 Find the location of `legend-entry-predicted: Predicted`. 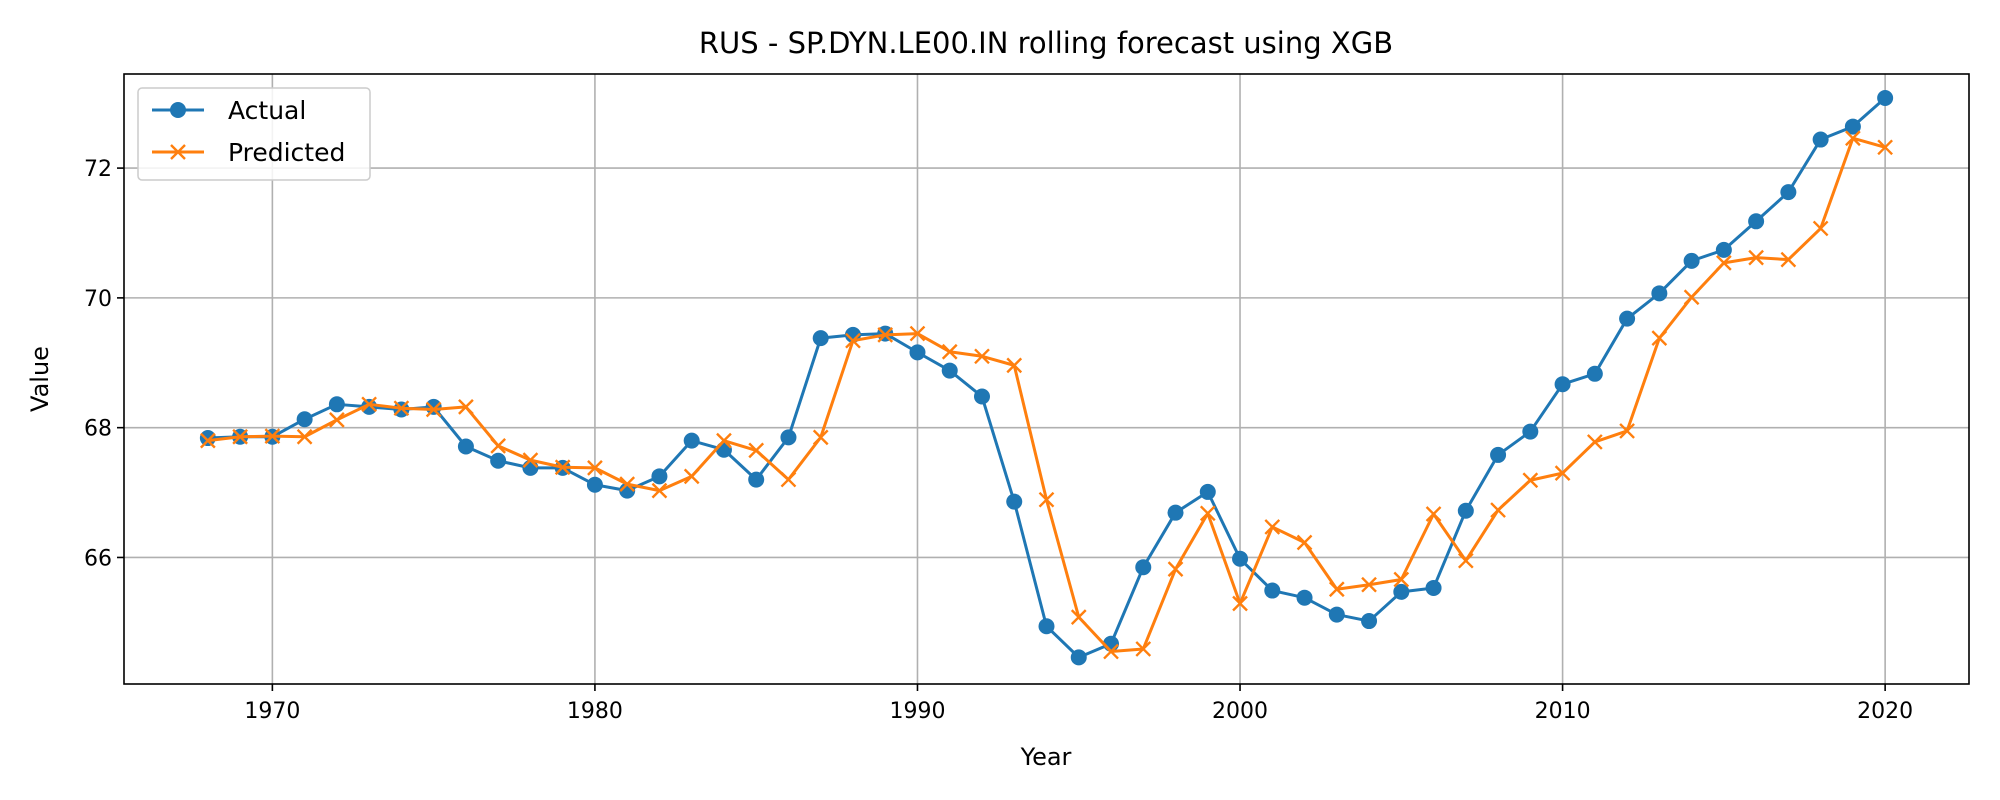

legend-entry-predicted: Predicted is located at coordinates (248, 152).